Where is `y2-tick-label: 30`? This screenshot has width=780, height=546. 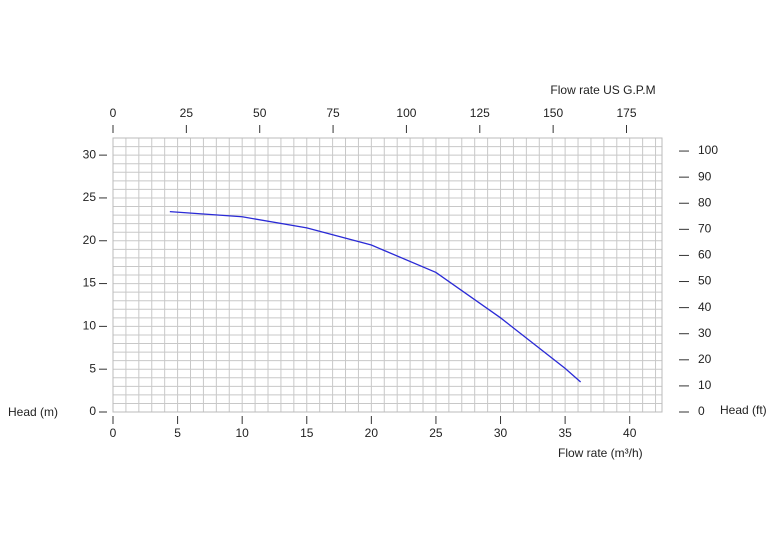
y2-tick-label: 30 is located at coordinates (705, 333).